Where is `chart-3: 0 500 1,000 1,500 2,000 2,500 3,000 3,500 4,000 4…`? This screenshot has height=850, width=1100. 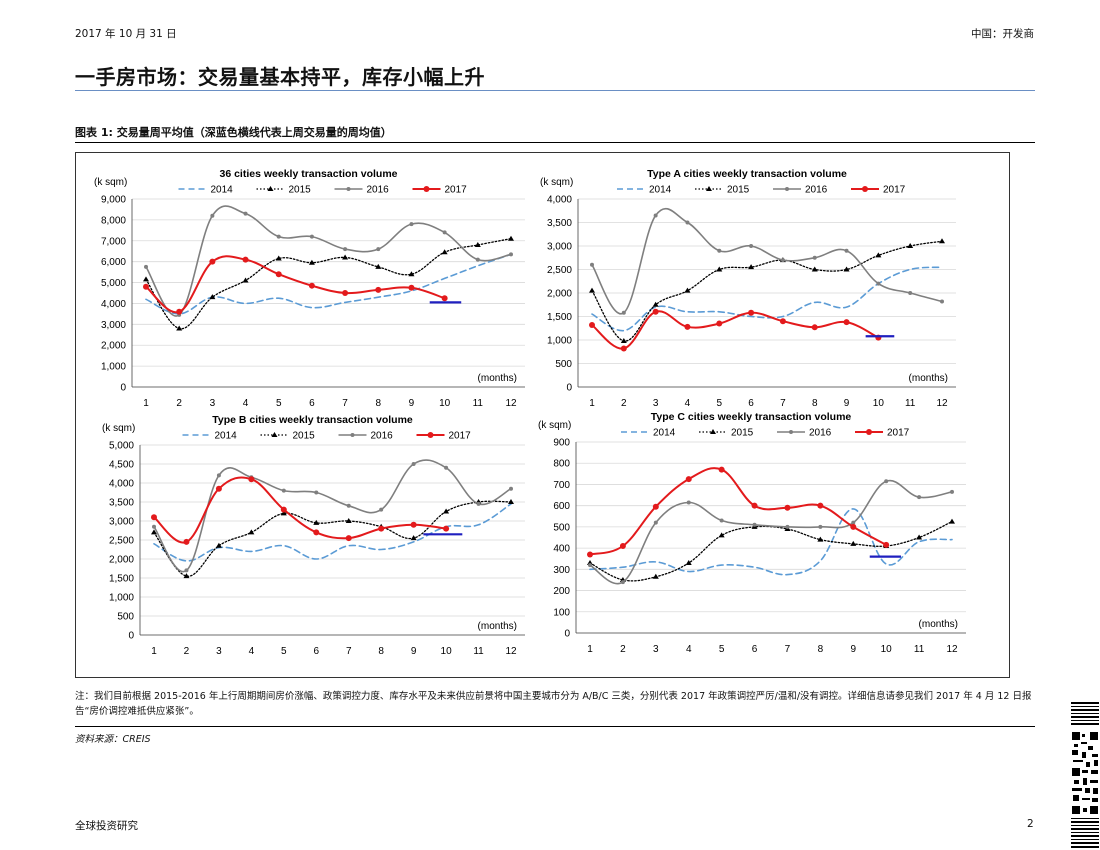
chart-3: 0 500 1,000 1,500 2,000 2,500 3,000 3,500 4,000 4… is located at coordinates (313, 535).